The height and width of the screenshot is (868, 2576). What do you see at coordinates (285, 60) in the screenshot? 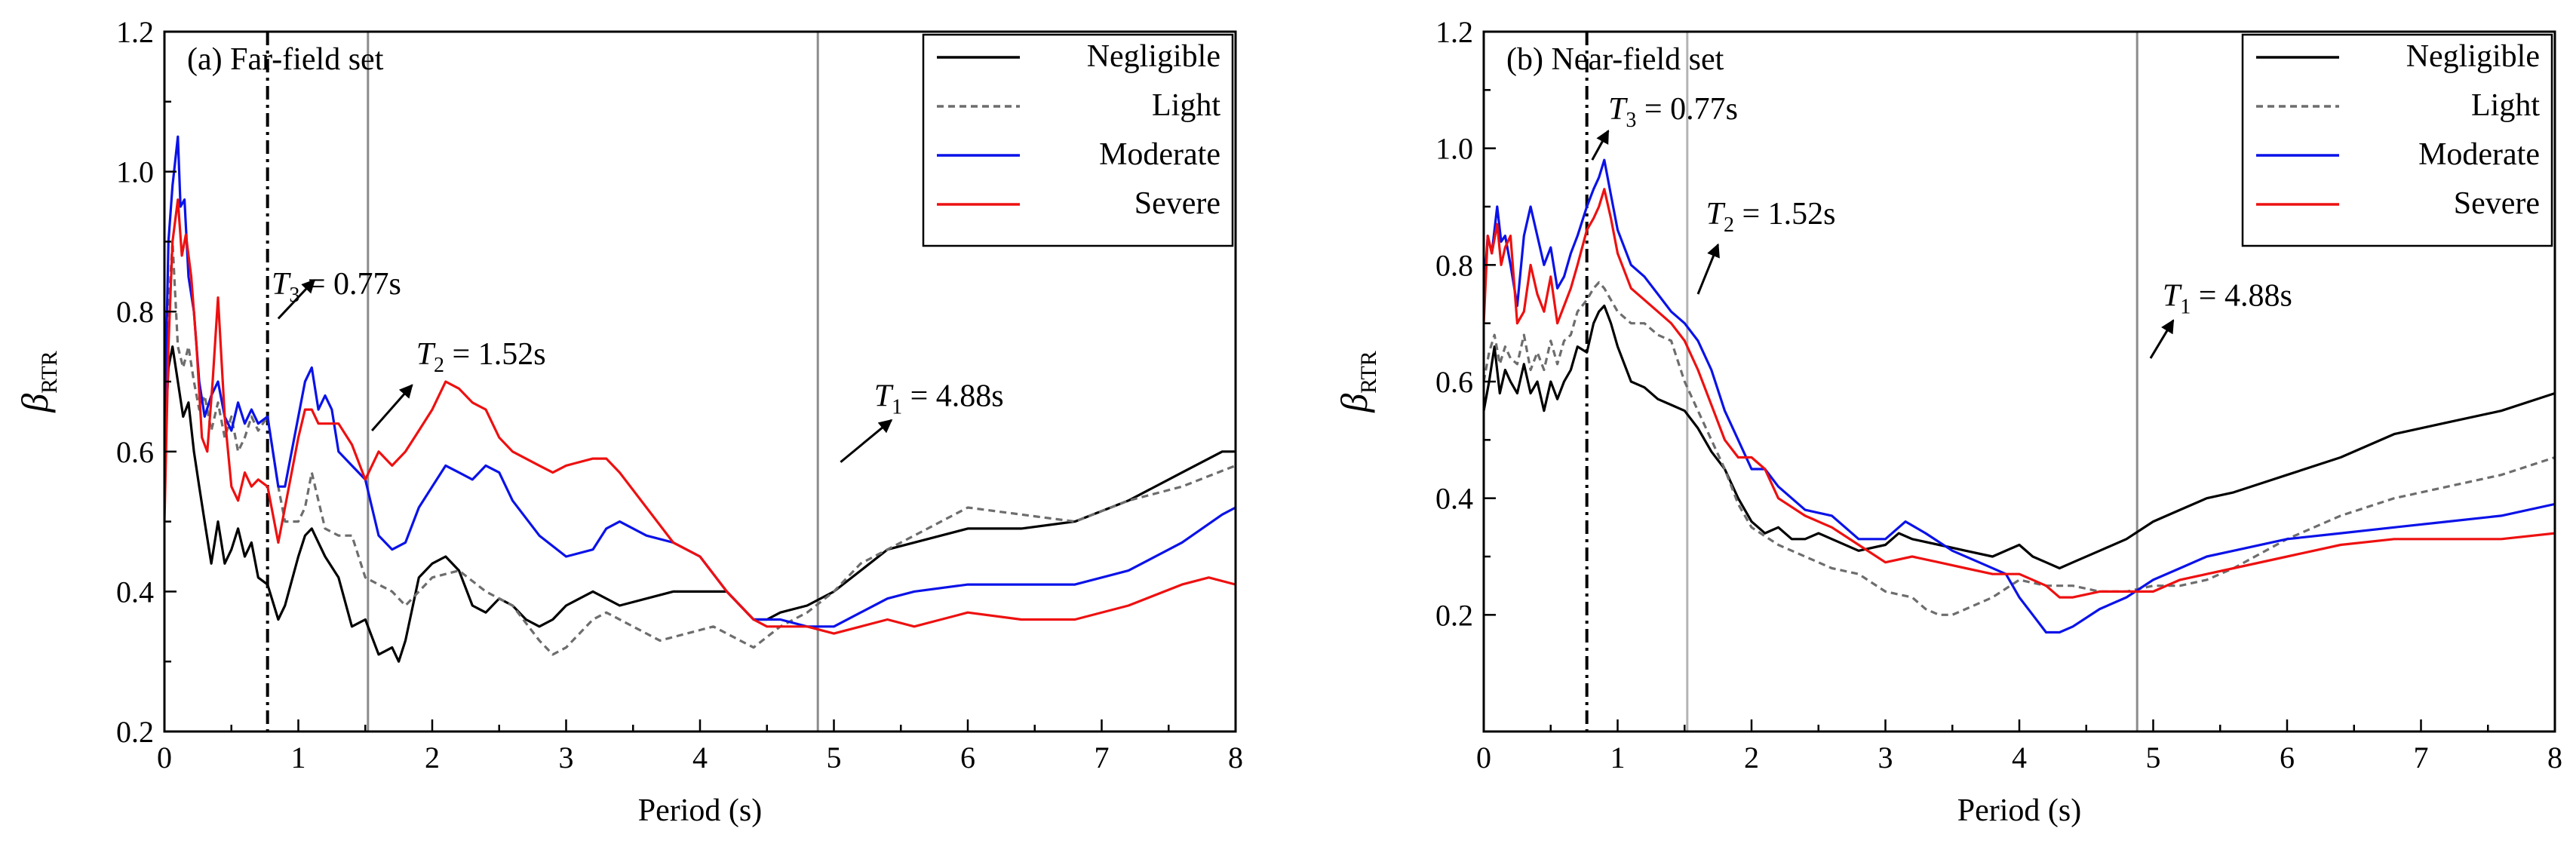
I see `panel-label: (a) Far-field set` at bounding box center [285, 60].